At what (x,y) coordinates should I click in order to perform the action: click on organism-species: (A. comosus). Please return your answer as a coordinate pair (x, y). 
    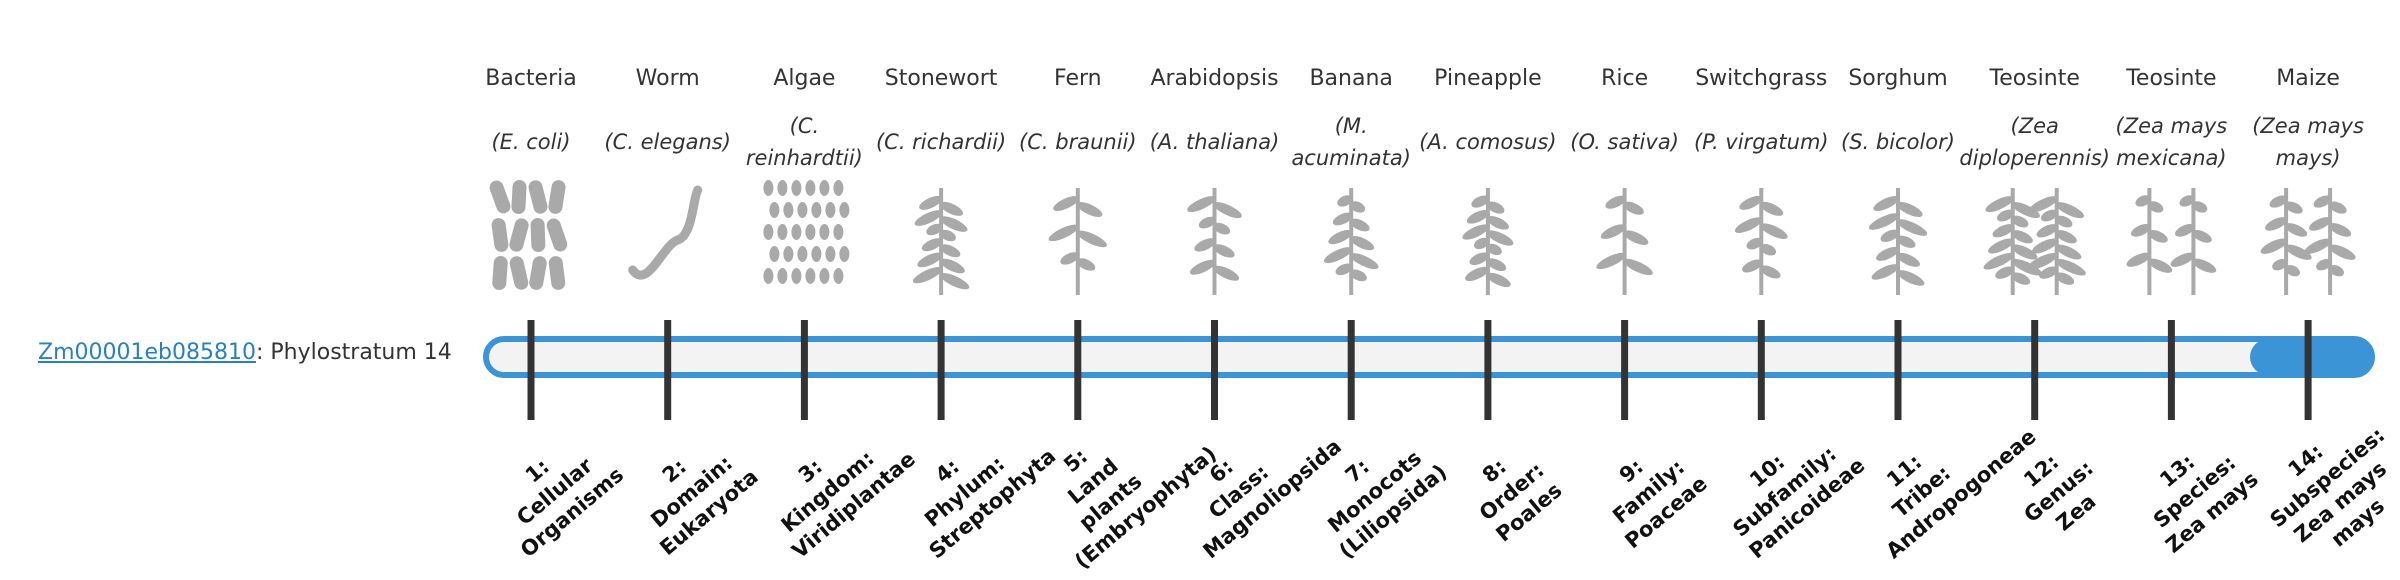
    Looking at the image, I should click on (1488, 142).